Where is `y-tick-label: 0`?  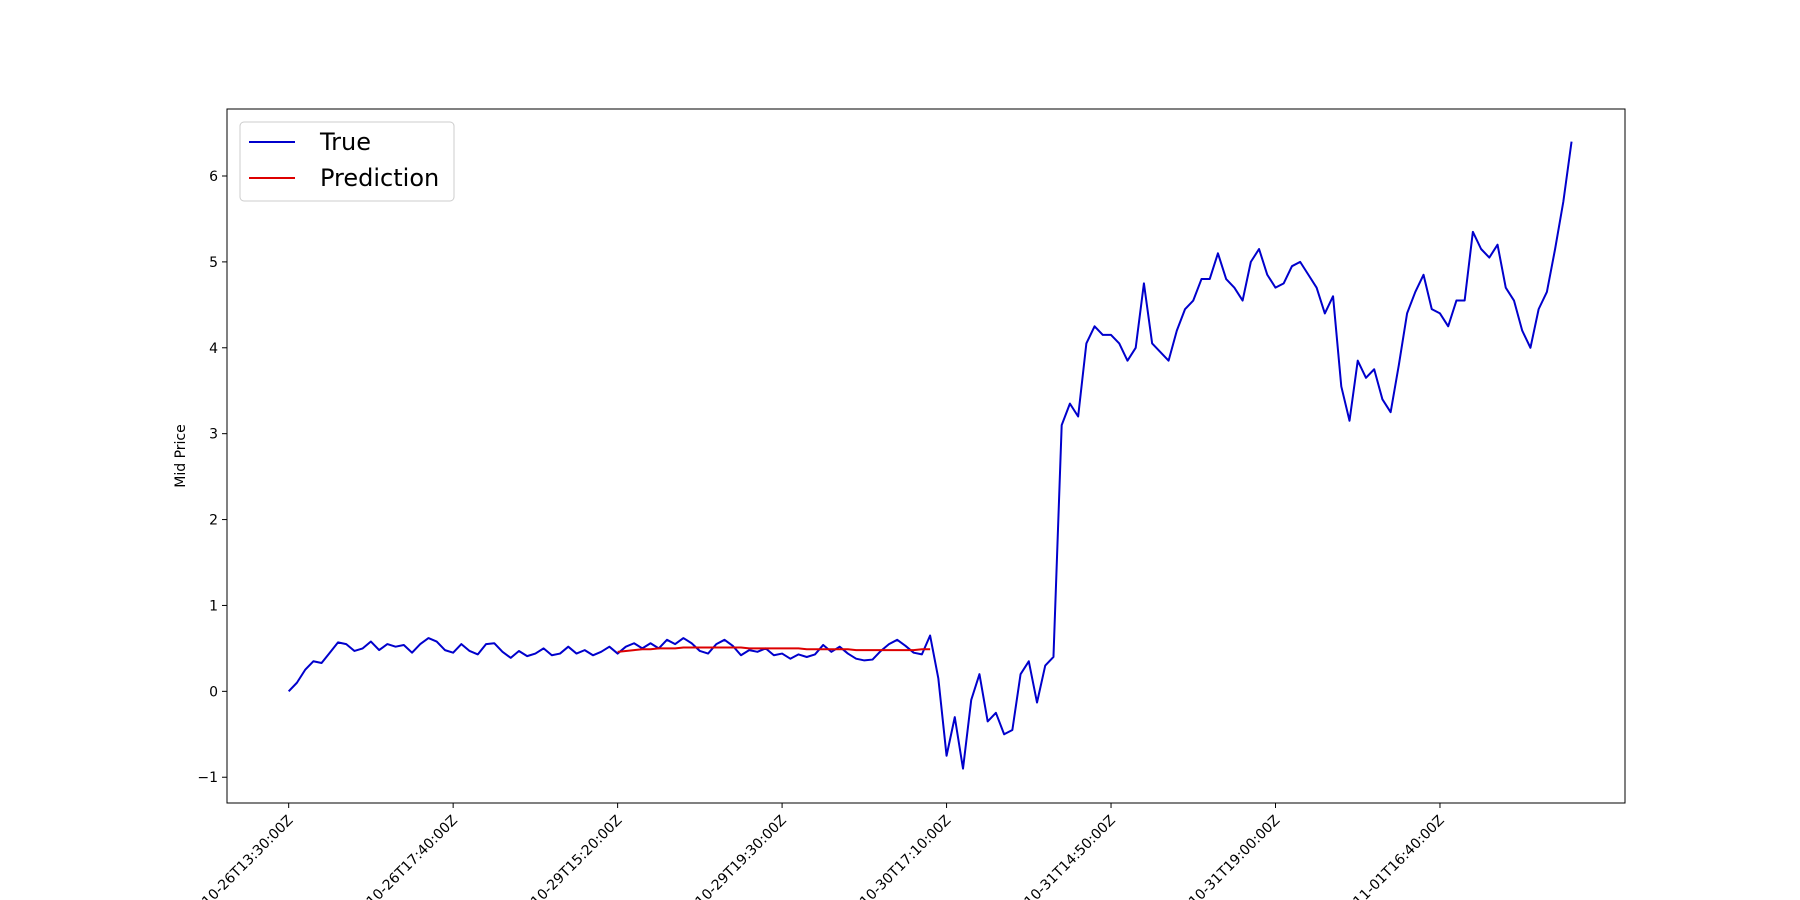
y-tick-label: 0 is located at coordinates (213, 692).